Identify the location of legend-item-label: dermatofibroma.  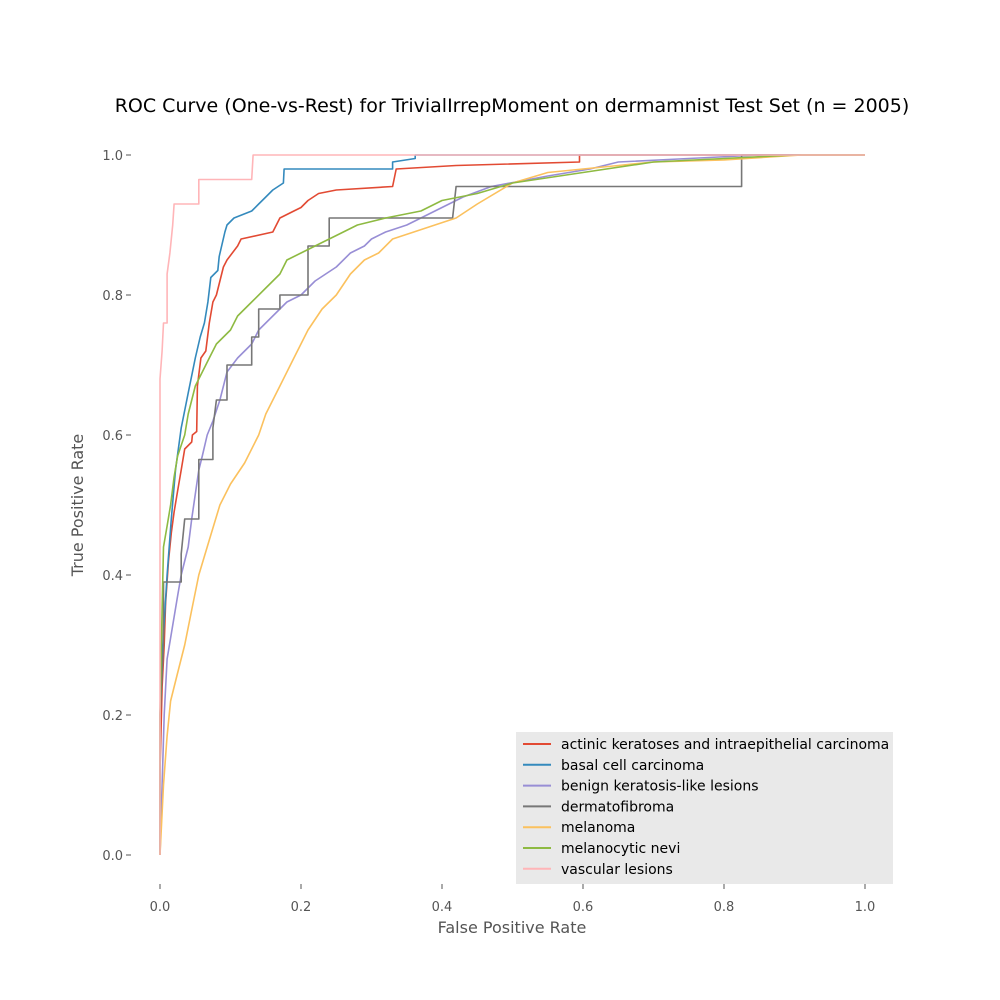
(617, 807).